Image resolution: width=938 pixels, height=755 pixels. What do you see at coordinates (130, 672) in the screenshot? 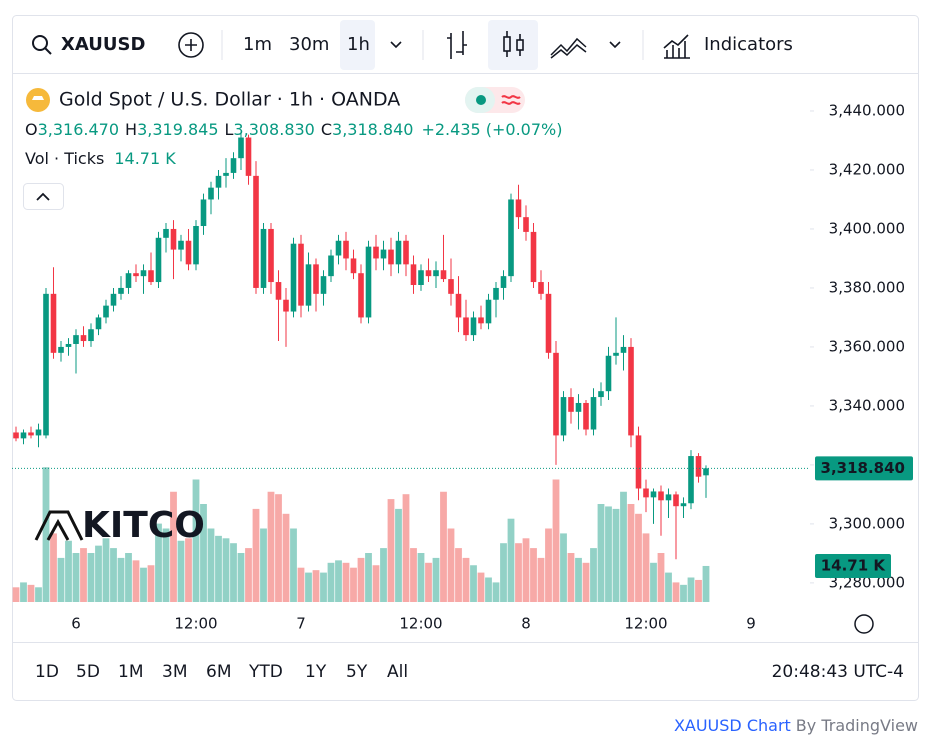
I see `range-button: 1M` at bounding box center [130, 672].